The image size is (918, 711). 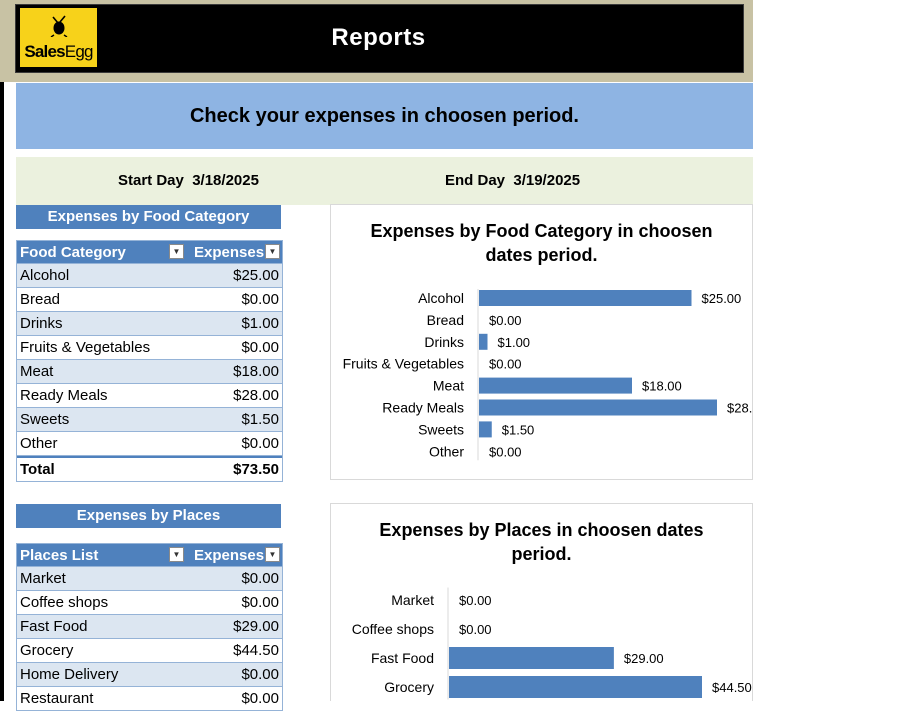 I want to click on table-row: Ready Meals $28.00, so click(x=149, y=396).